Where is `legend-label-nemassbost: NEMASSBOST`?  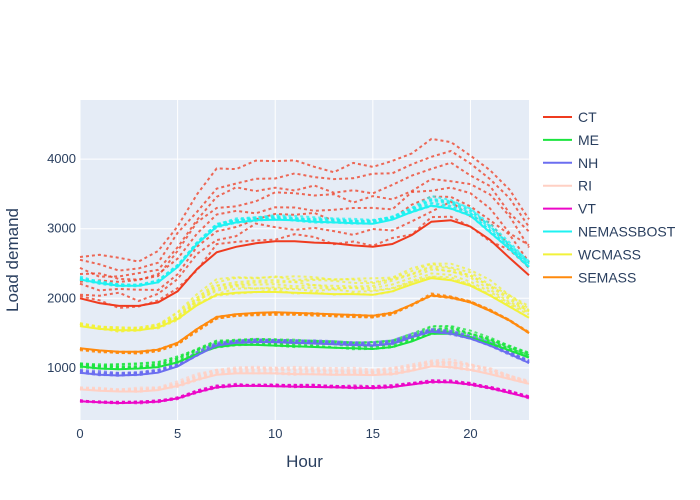 legend-label-nemassbost: NEMASSBOST is located at coordinates (627, 232).